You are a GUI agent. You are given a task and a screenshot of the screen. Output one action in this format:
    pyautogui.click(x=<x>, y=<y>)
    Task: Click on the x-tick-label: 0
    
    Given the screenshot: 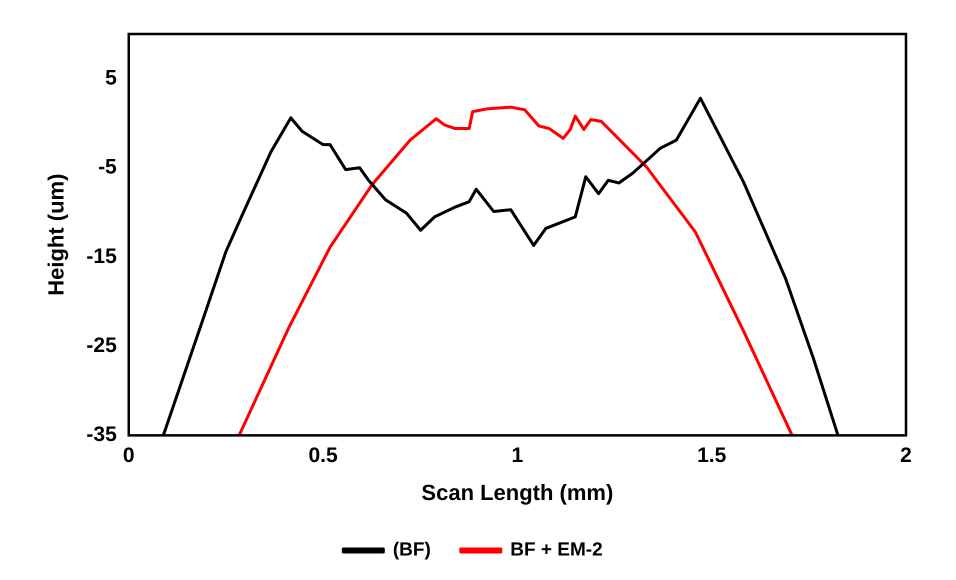 What is the action you would take?
    pyautogui.click(x=128, y=455)
    